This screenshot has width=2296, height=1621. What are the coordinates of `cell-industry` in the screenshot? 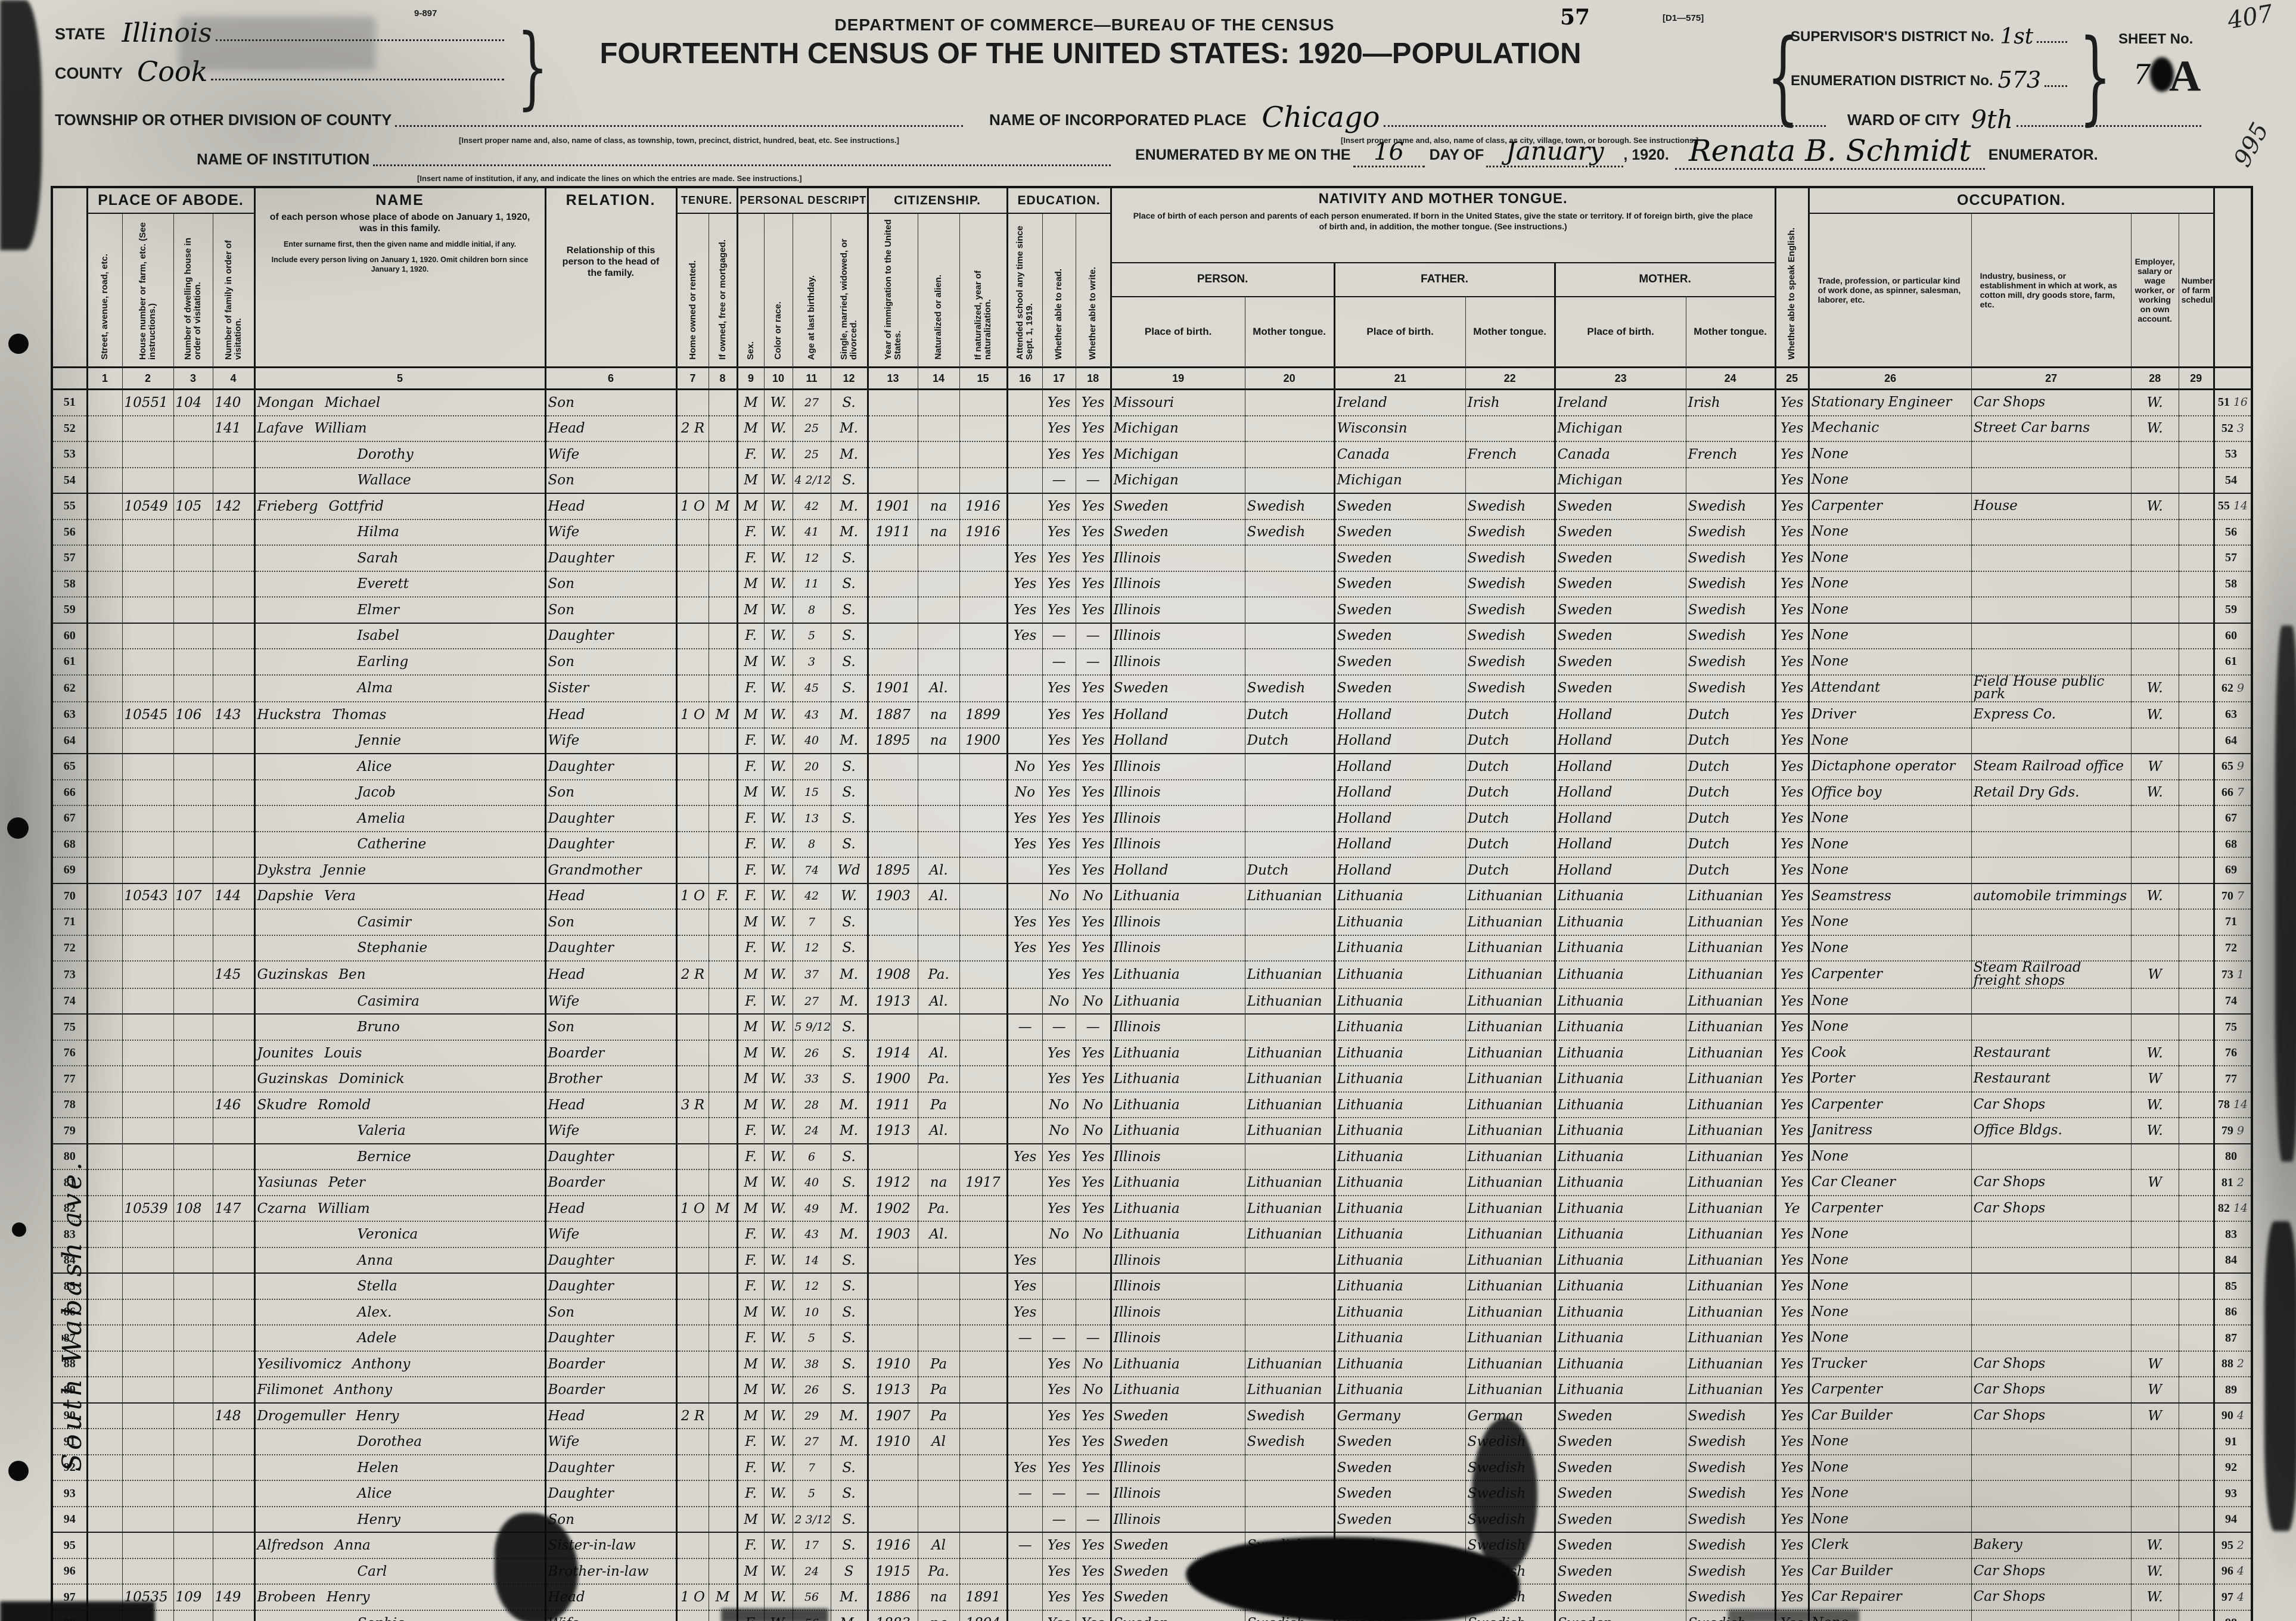 It's located at (2051, 870).